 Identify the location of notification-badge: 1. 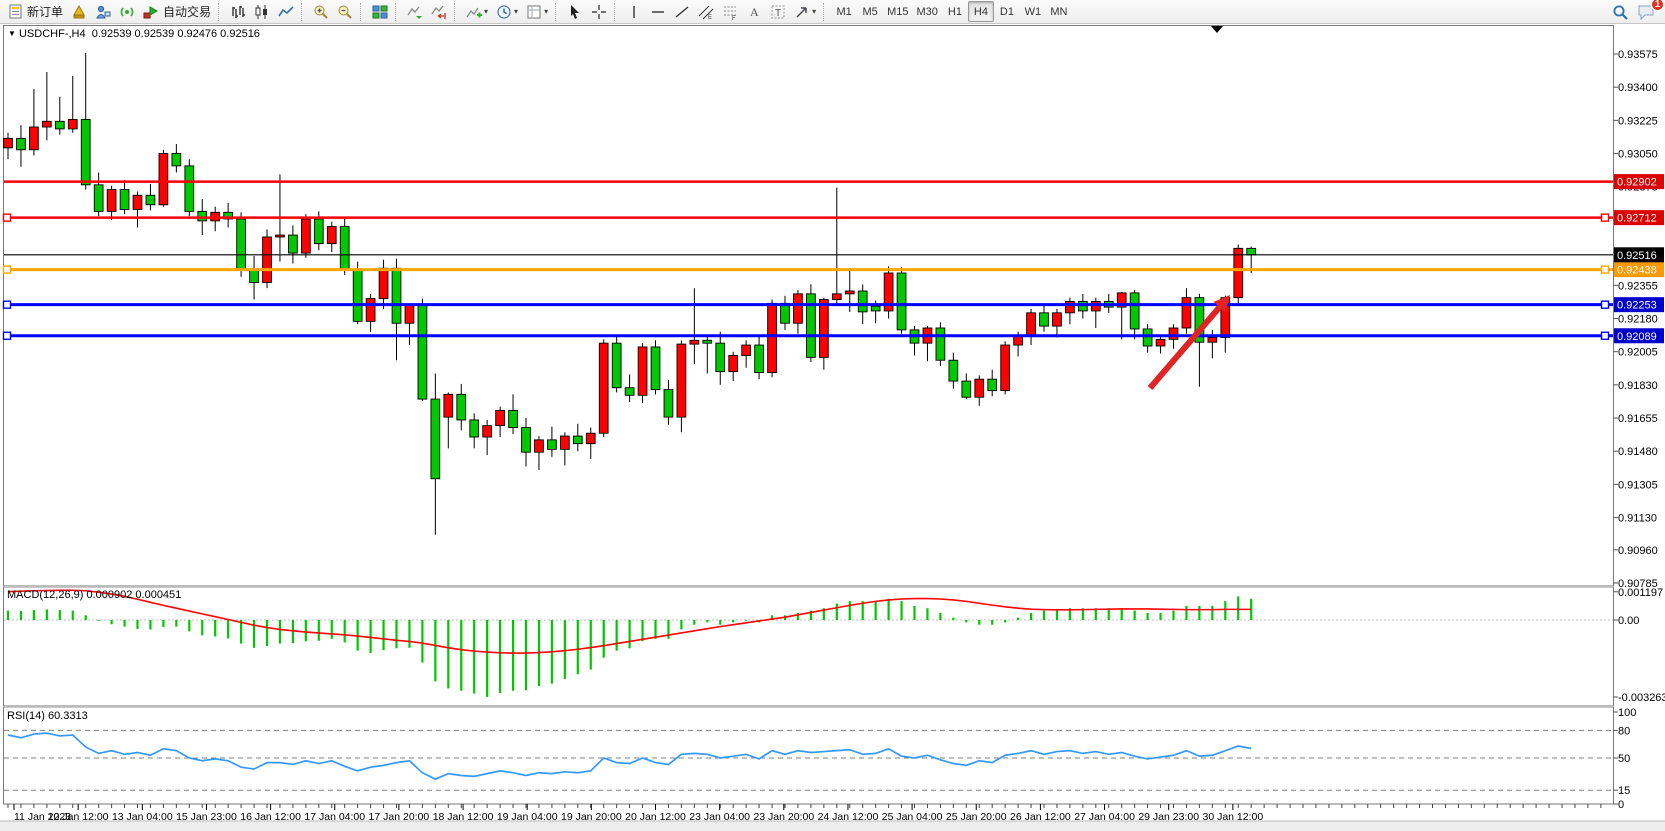
(1657, 5).